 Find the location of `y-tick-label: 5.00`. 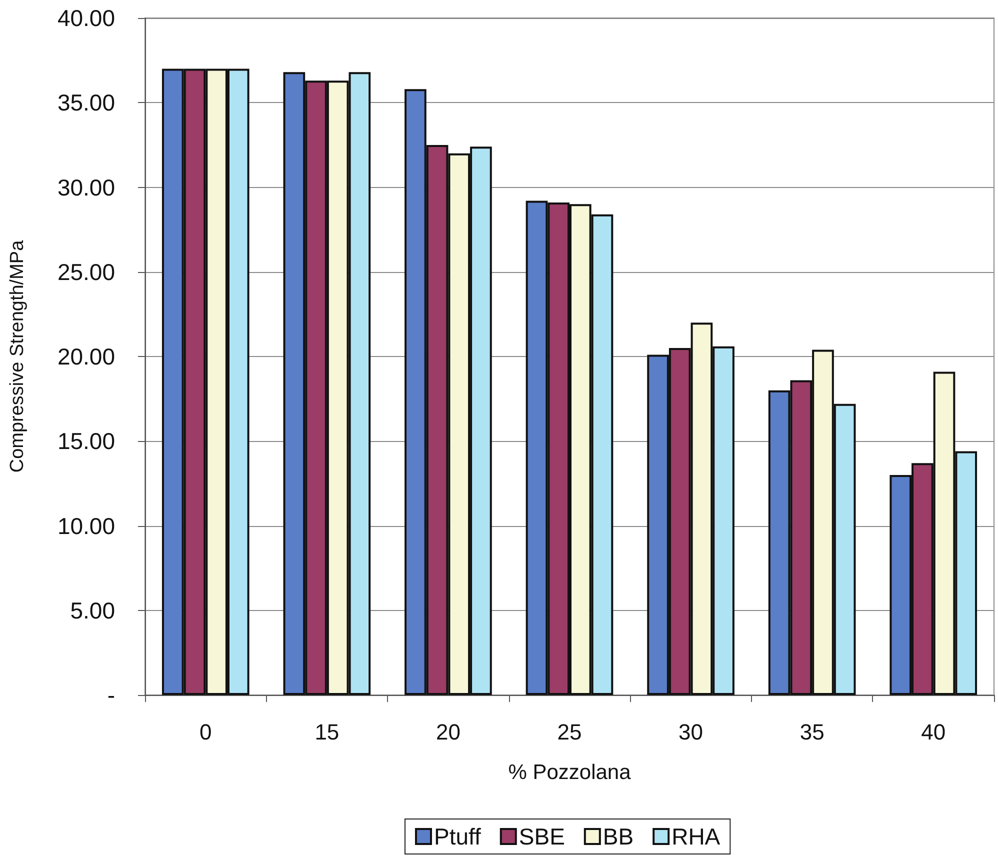

y-tick-label: 5.00 is located at coordinates (92, 610).